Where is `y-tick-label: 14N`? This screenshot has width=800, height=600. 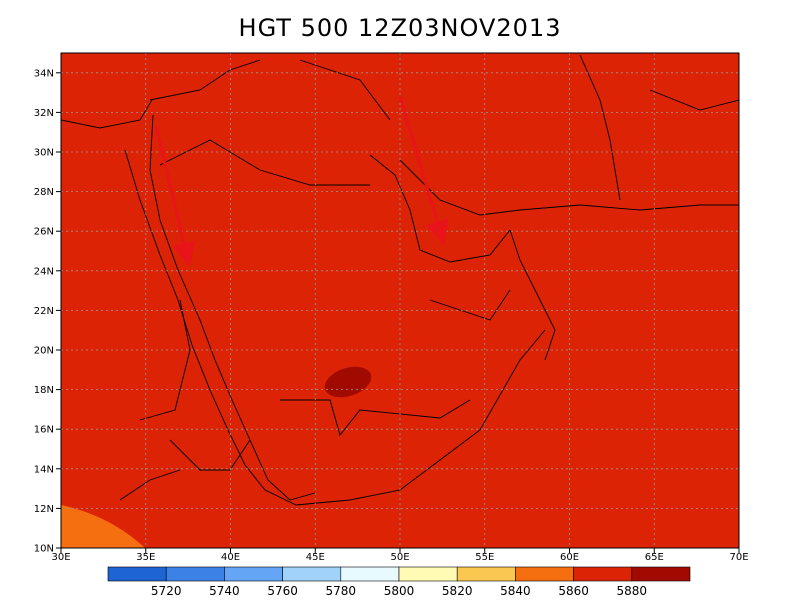 y-tick-label: 14N is located at coordinates (44, 469).